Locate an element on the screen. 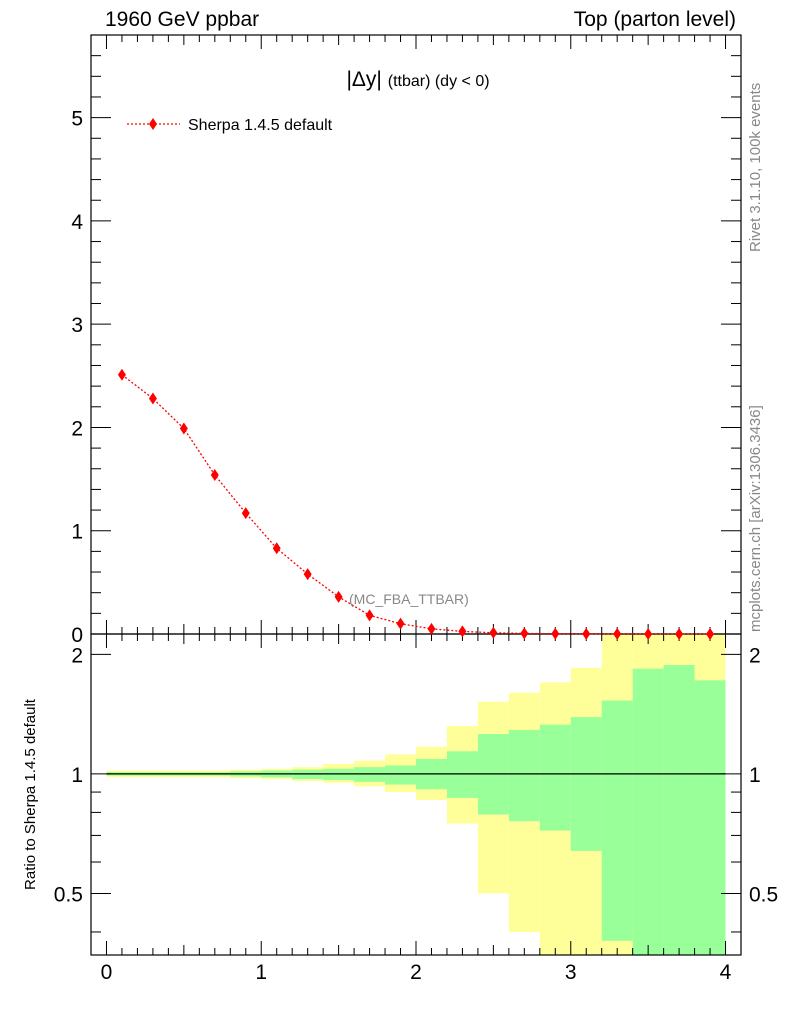 The width and height of the screenshot is (786, 1024). x-tick-label: 1 is located at coordinates (261, 972).